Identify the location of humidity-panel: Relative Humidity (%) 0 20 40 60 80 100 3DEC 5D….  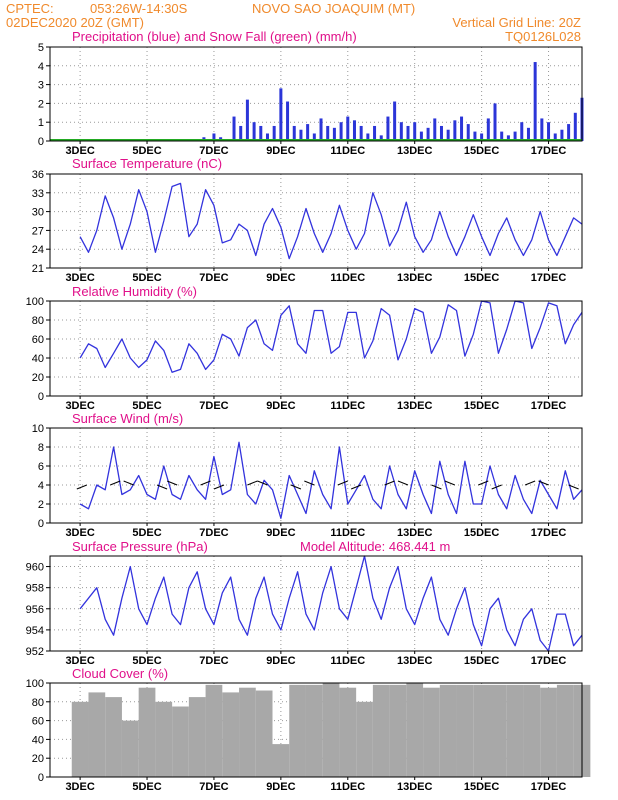
(304, 348).